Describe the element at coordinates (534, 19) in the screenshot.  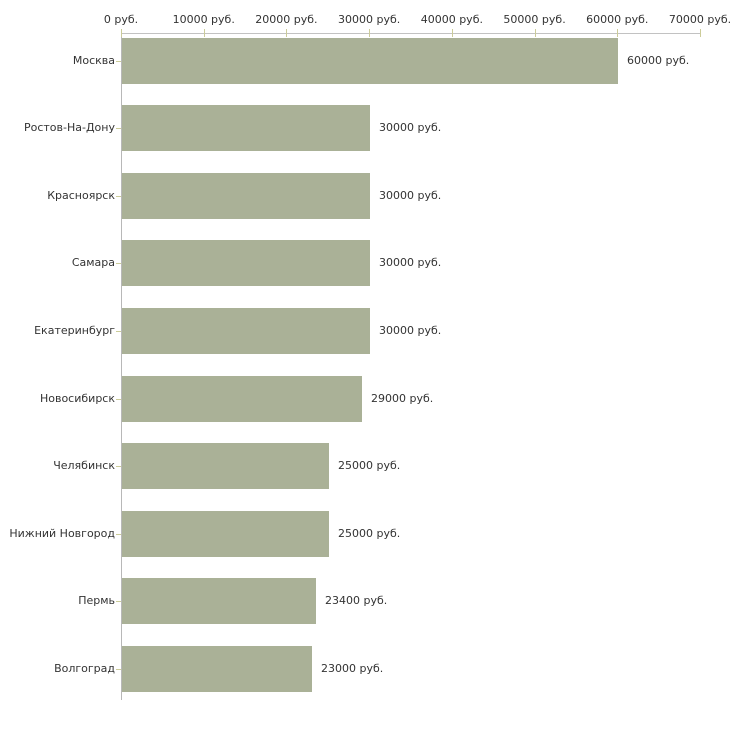
I see `x-axis-tick-label: 50000 руб.` at that location.